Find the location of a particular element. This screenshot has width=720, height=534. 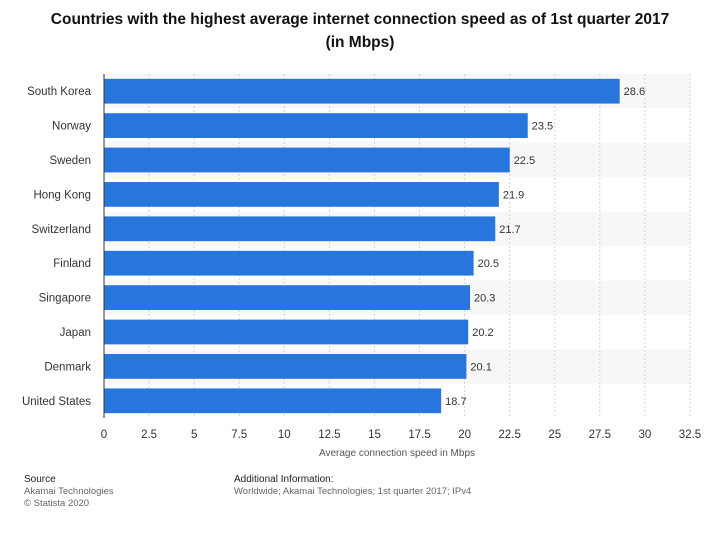

x-axis-title: Average connection speed in Mbps is located at coordinates (397, 453).